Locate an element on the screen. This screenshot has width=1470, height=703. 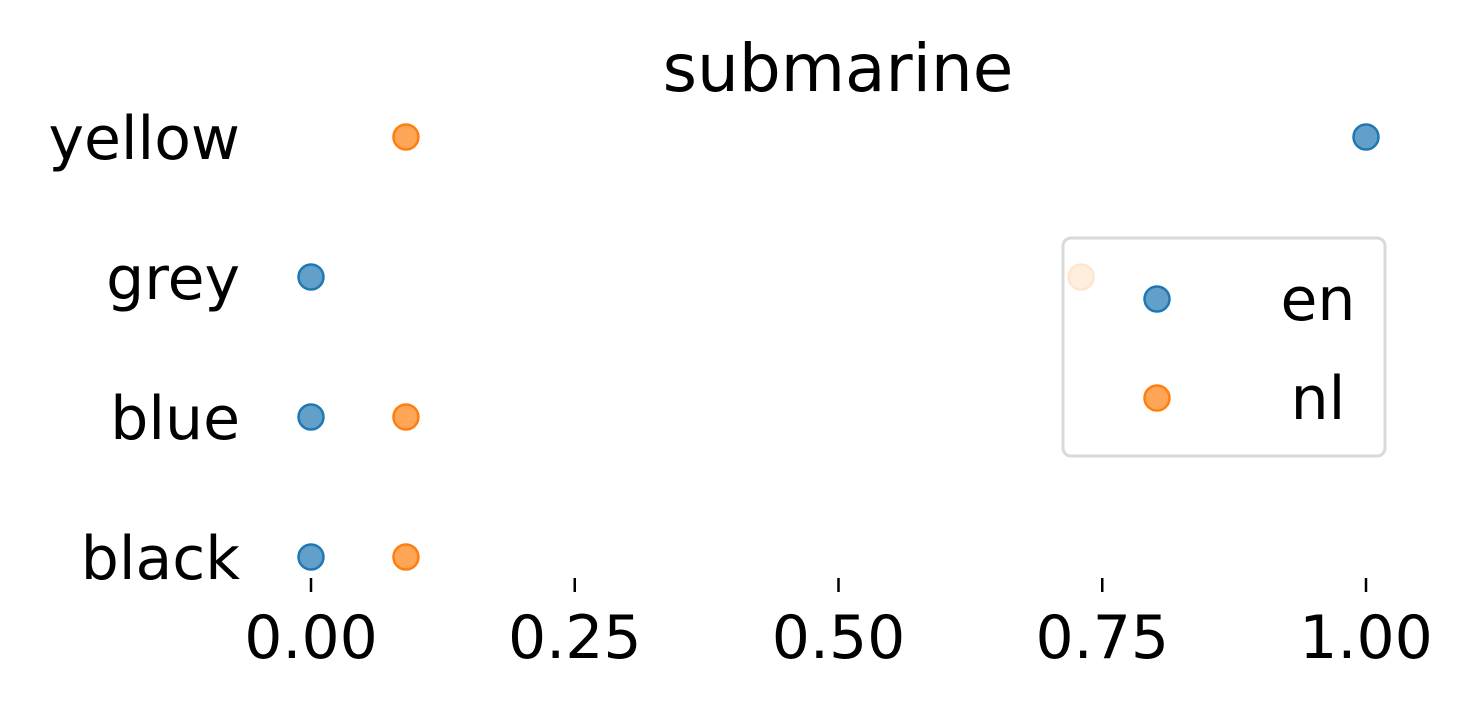
legend-label-nl: nl is located at coordinates (1318, 399).